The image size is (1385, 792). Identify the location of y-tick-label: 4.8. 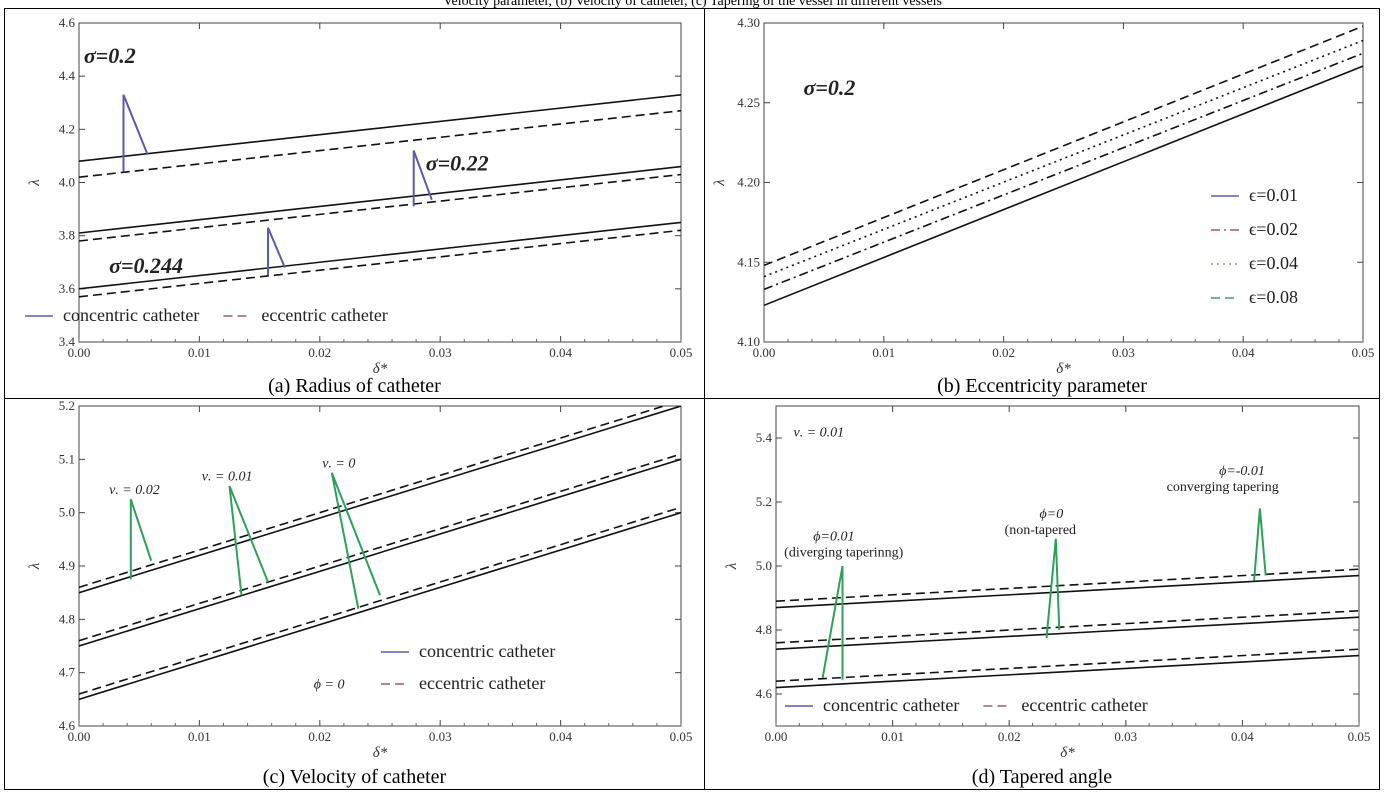
(764, 629).